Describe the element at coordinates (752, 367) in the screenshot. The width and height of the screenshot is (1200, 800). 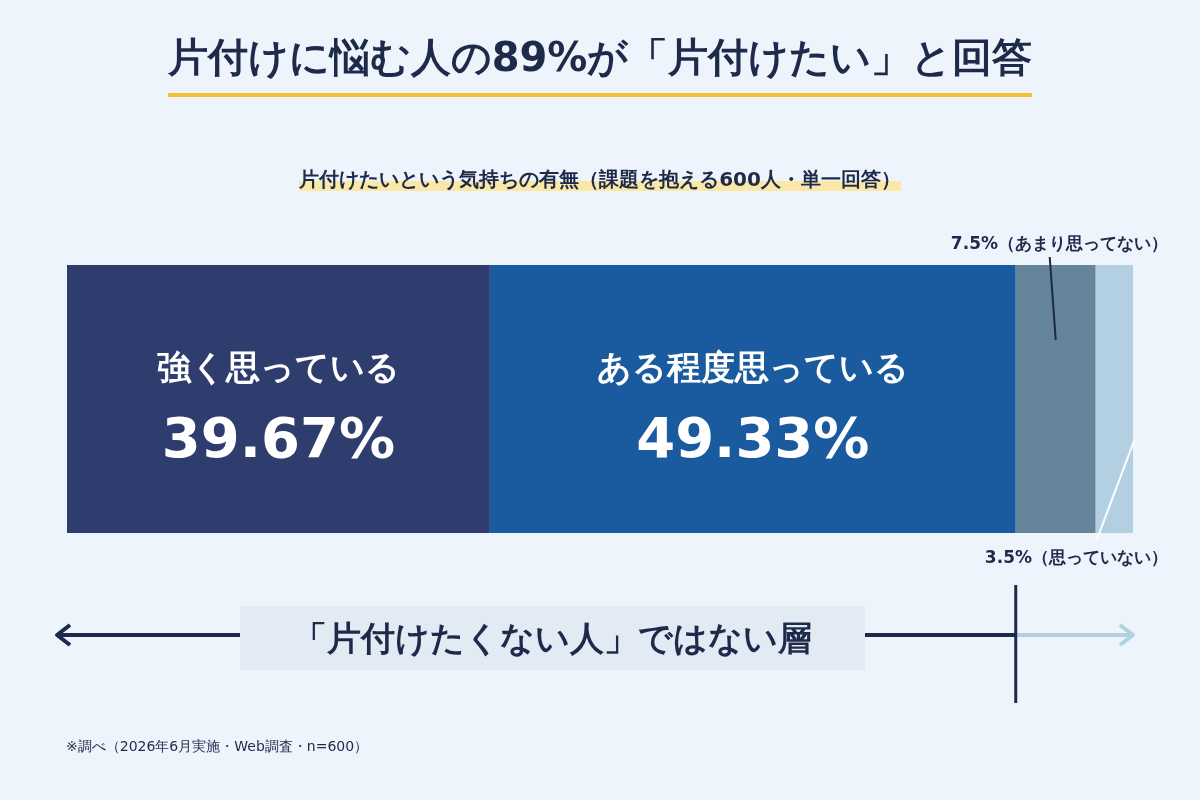
I see `series-label: ある程度思っている` at that location.